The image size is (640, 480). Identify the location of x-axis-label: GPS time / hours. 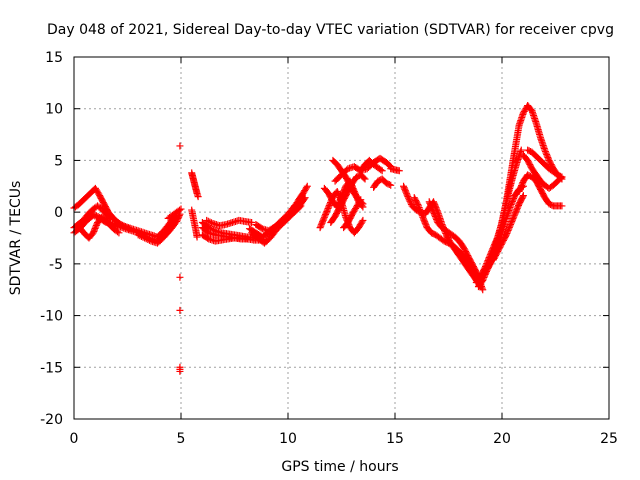
(339, 467).